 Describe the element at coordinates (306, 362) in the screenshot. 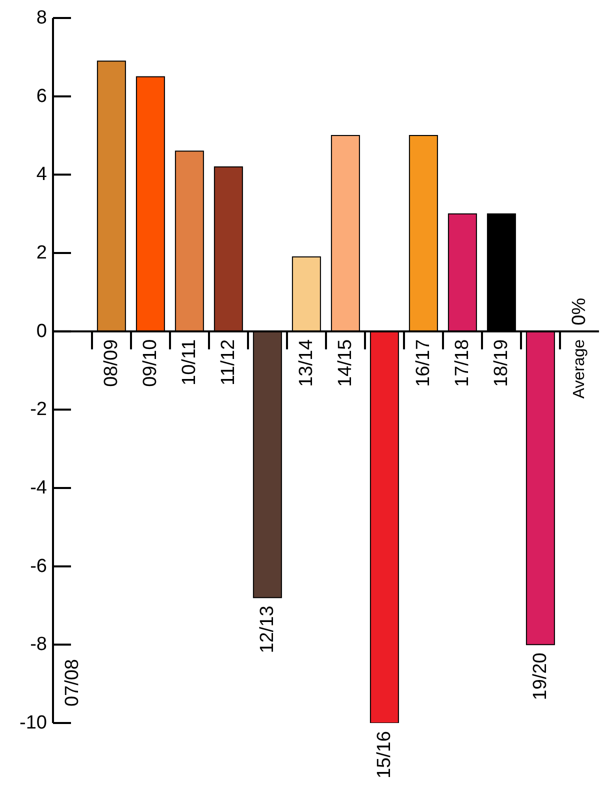

I see `x-tick-label: 13/14` at that location.